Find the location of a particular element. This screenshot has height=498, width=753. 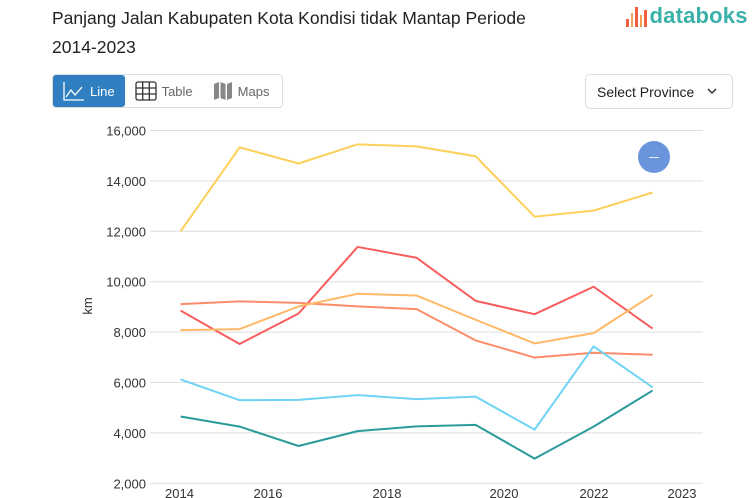

y-axis-label: km is located at coordinates (87, 305).